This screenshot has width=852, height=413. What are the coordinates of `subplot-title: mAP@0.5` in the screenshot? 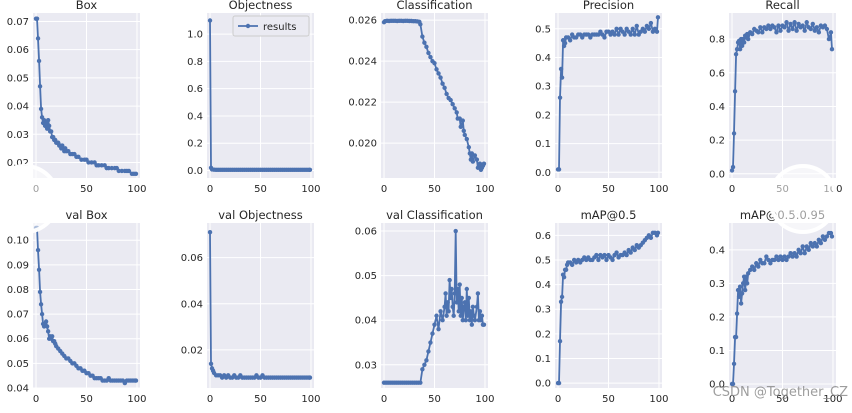 It's located at (609, 215).